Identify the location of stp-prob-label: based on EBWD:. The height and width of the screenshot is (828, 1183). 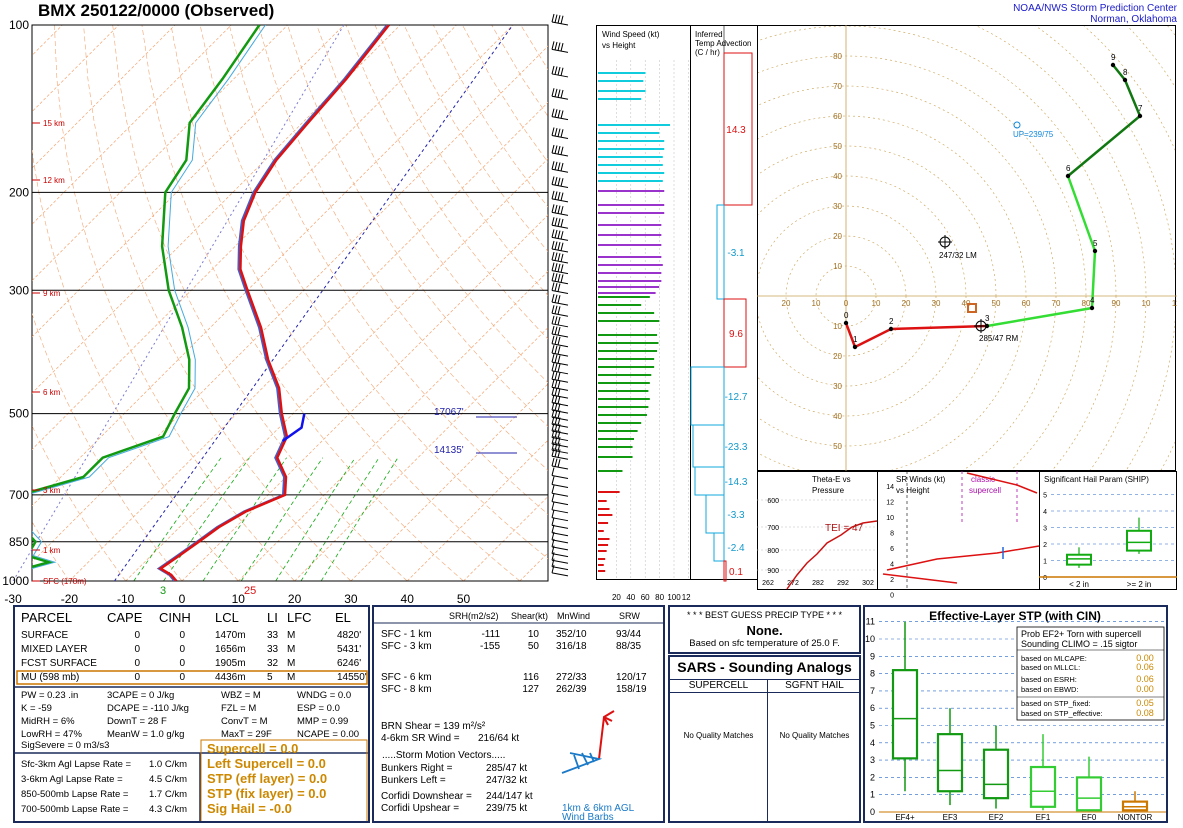
(1050, 689).